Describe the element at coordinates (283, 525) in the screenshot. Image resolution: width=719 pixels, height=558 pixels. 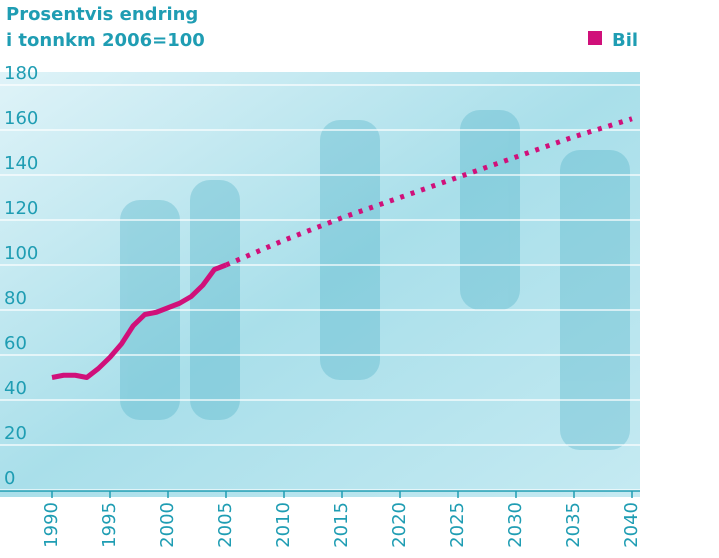
I see `x-tick-label: 2010` at that location.